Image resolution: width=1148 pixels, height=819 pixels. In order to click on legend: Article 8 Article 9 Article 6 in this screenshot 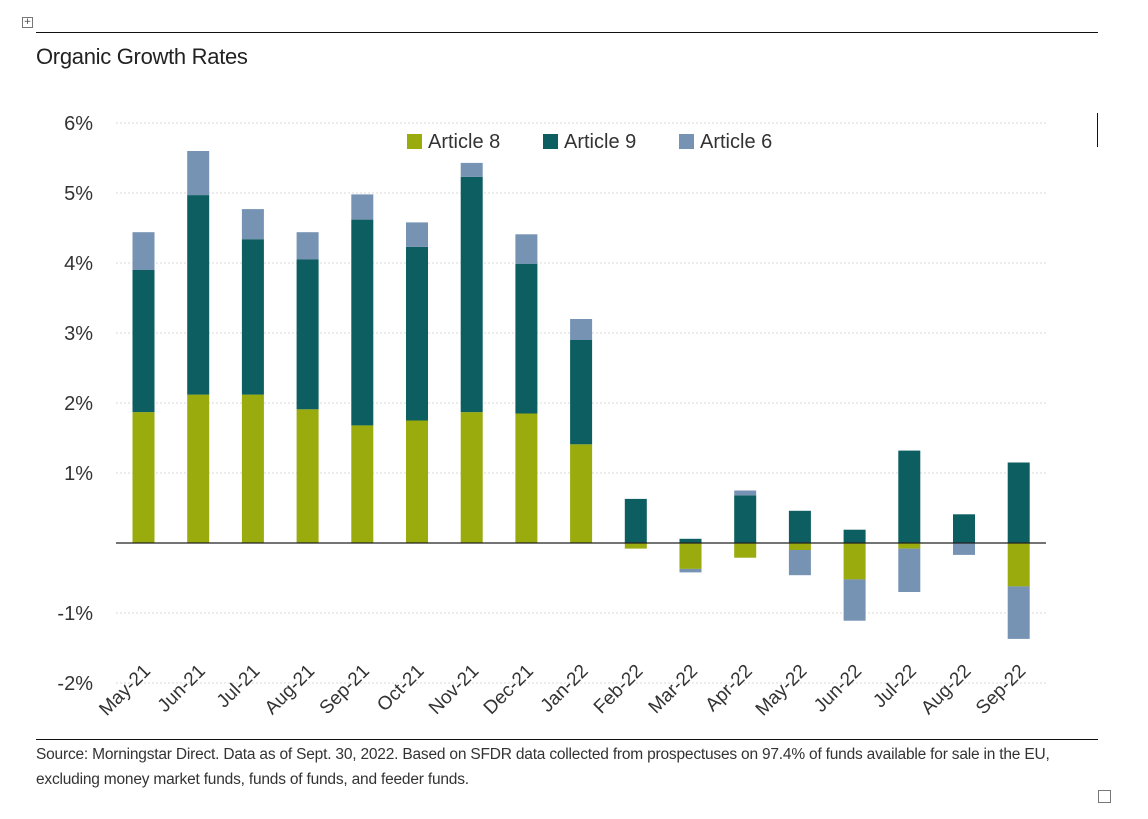, I will do `click(589, 142)`.